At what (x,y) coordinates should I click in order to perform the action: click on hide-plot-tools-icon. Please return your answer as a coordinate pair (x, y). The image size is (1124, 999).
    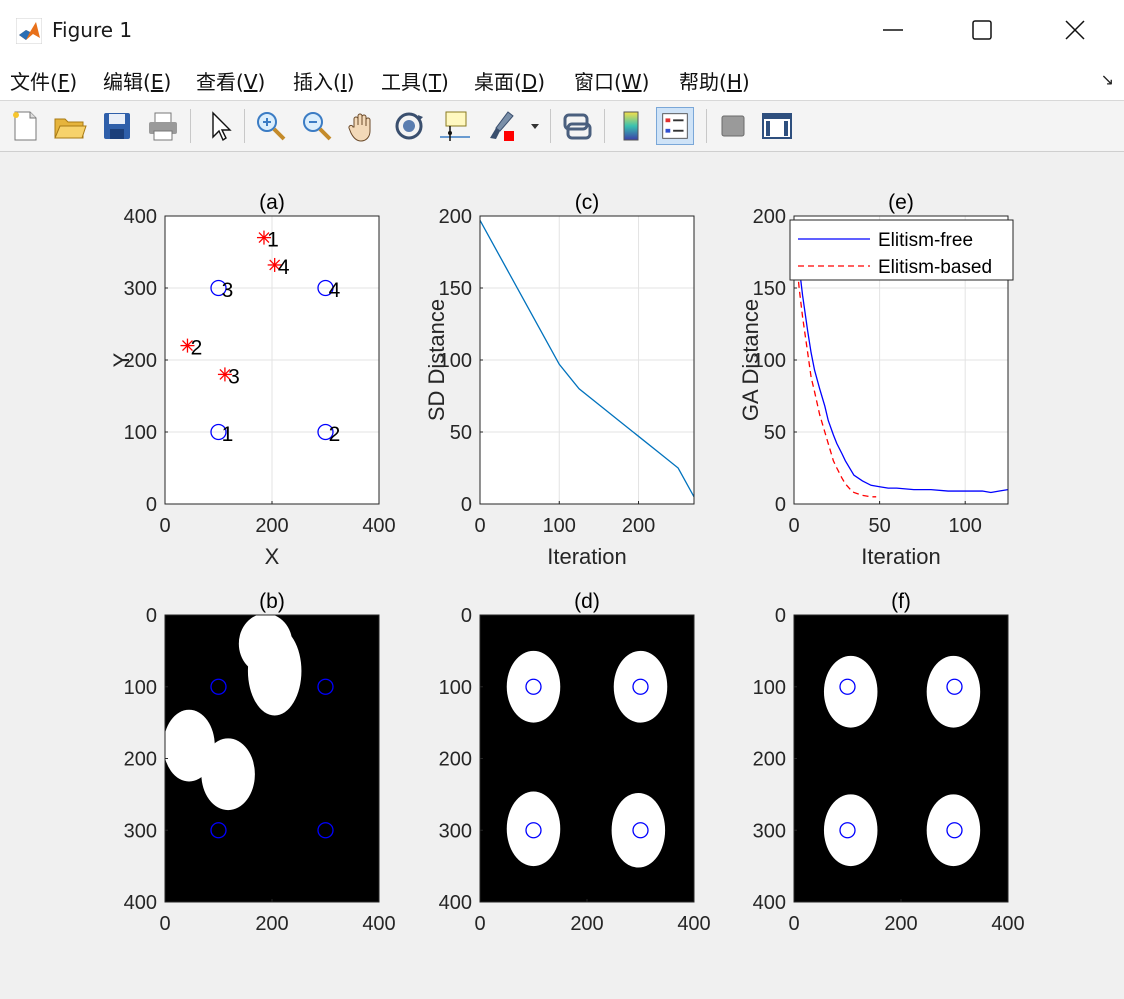
    Looking at the image, I should click on (733, 126).